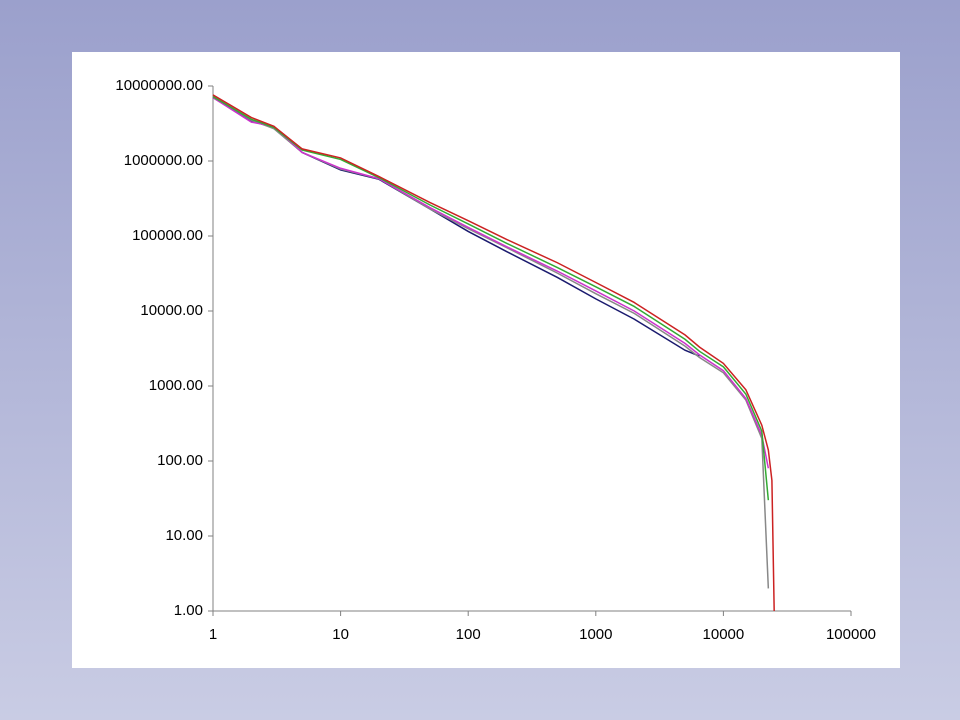 The height and width of the screenshot is (720, 960). What do you see at coordinates (340, 634) in the screenshot?
I see `x-tick-label: 10` at bounding box center [340, 634].